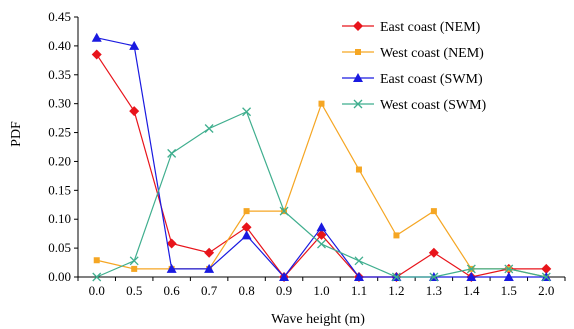 The height and width of the screenshot is (329, 574). What do you see at coordinates (432, 53) in the screenshot?
I see `legend-label: West coast (NEM)` at bounding box center [432, 53].